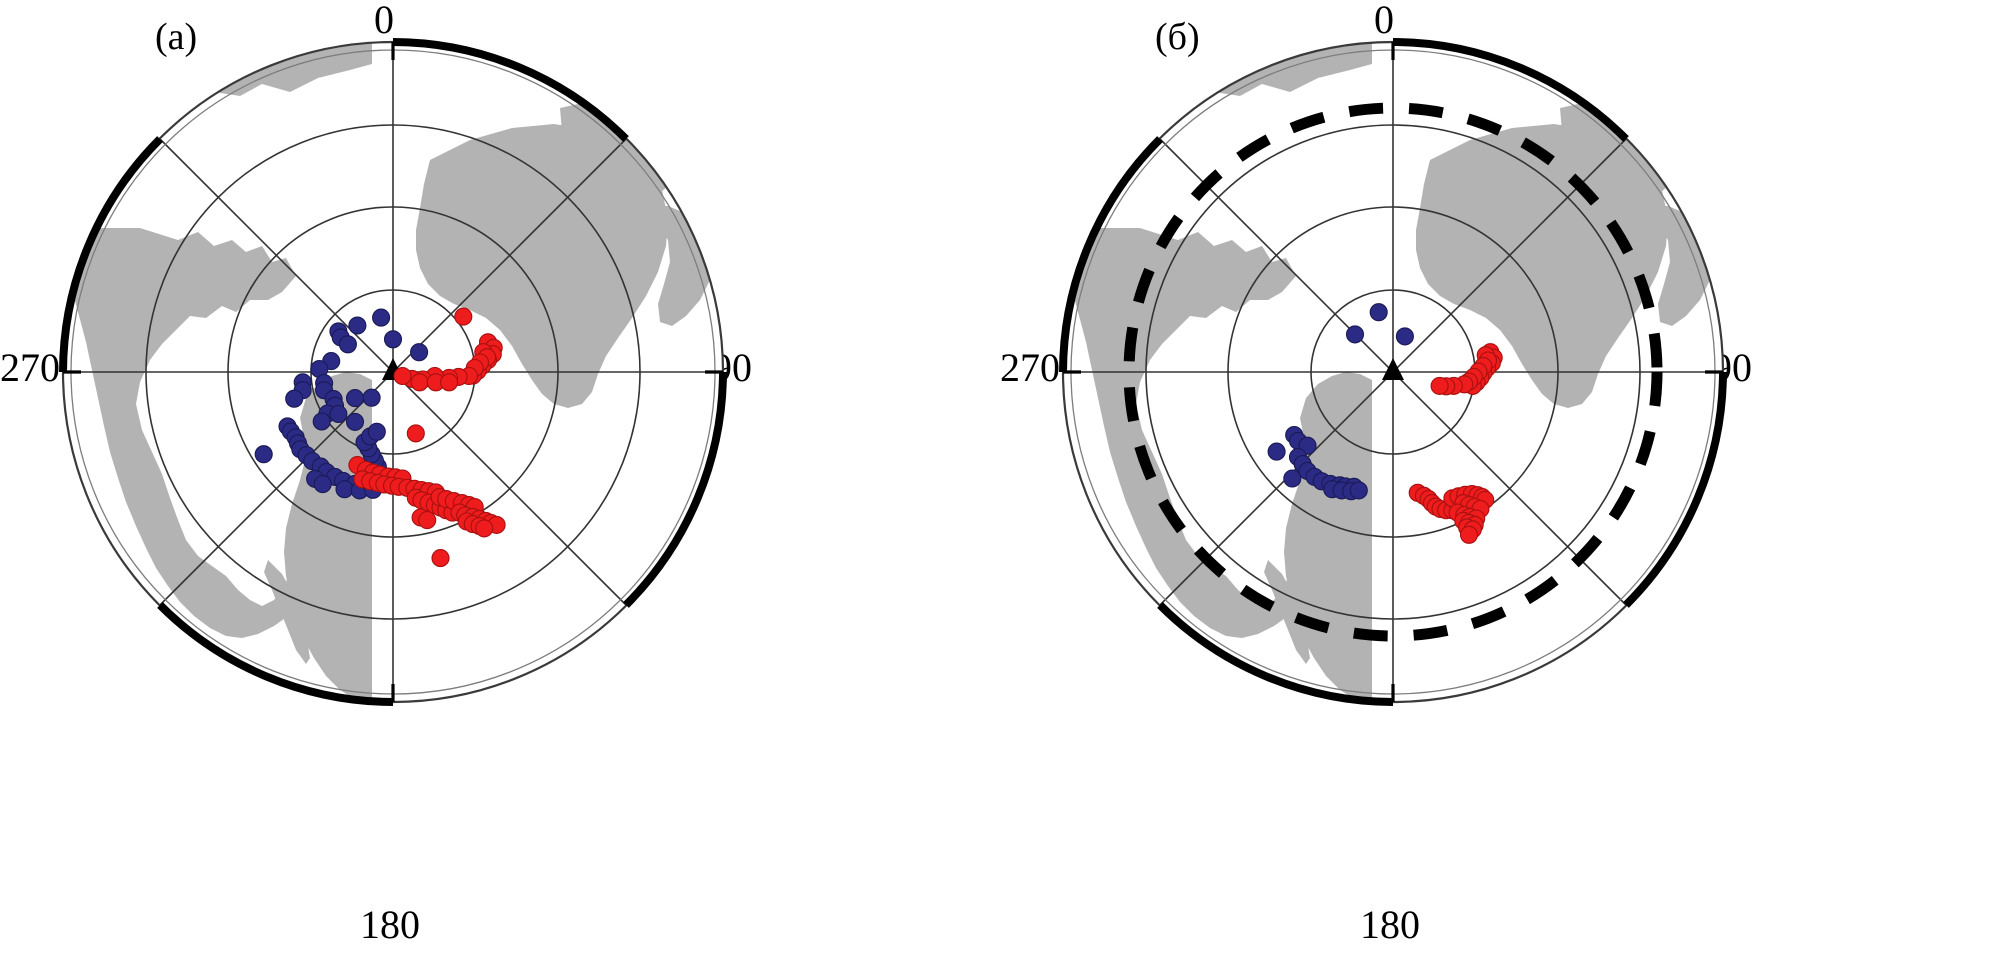  What do you see at coordinates (176, 37) in the screenshot?
I see `panel-a-label: (а)` at bounding box center [176, 37].